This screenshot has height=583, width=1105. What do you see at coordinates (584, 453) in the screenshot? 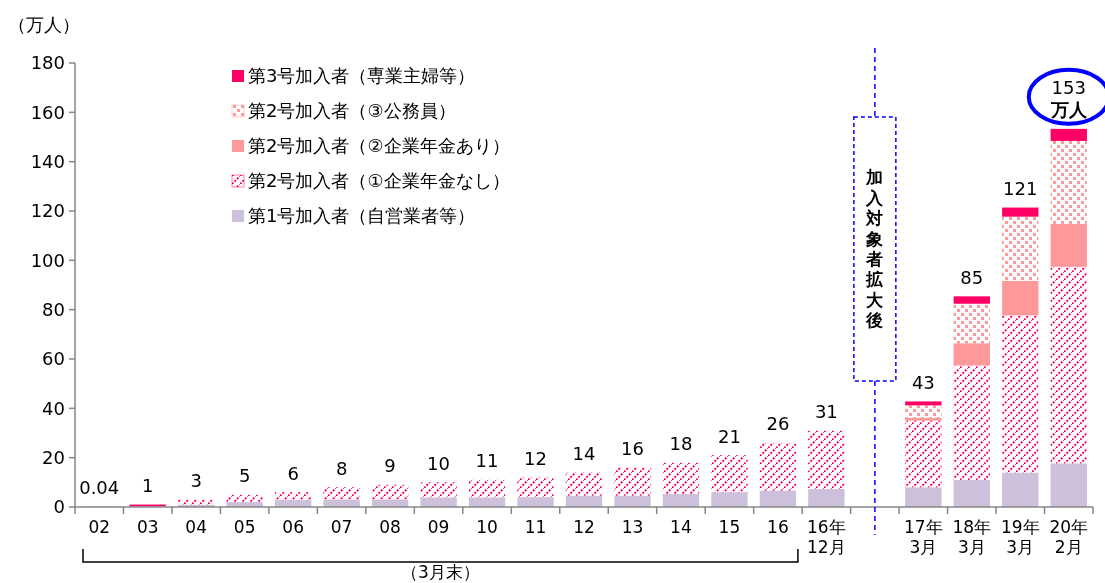
I see `total-label: 14` at bounding box center [584, 453].